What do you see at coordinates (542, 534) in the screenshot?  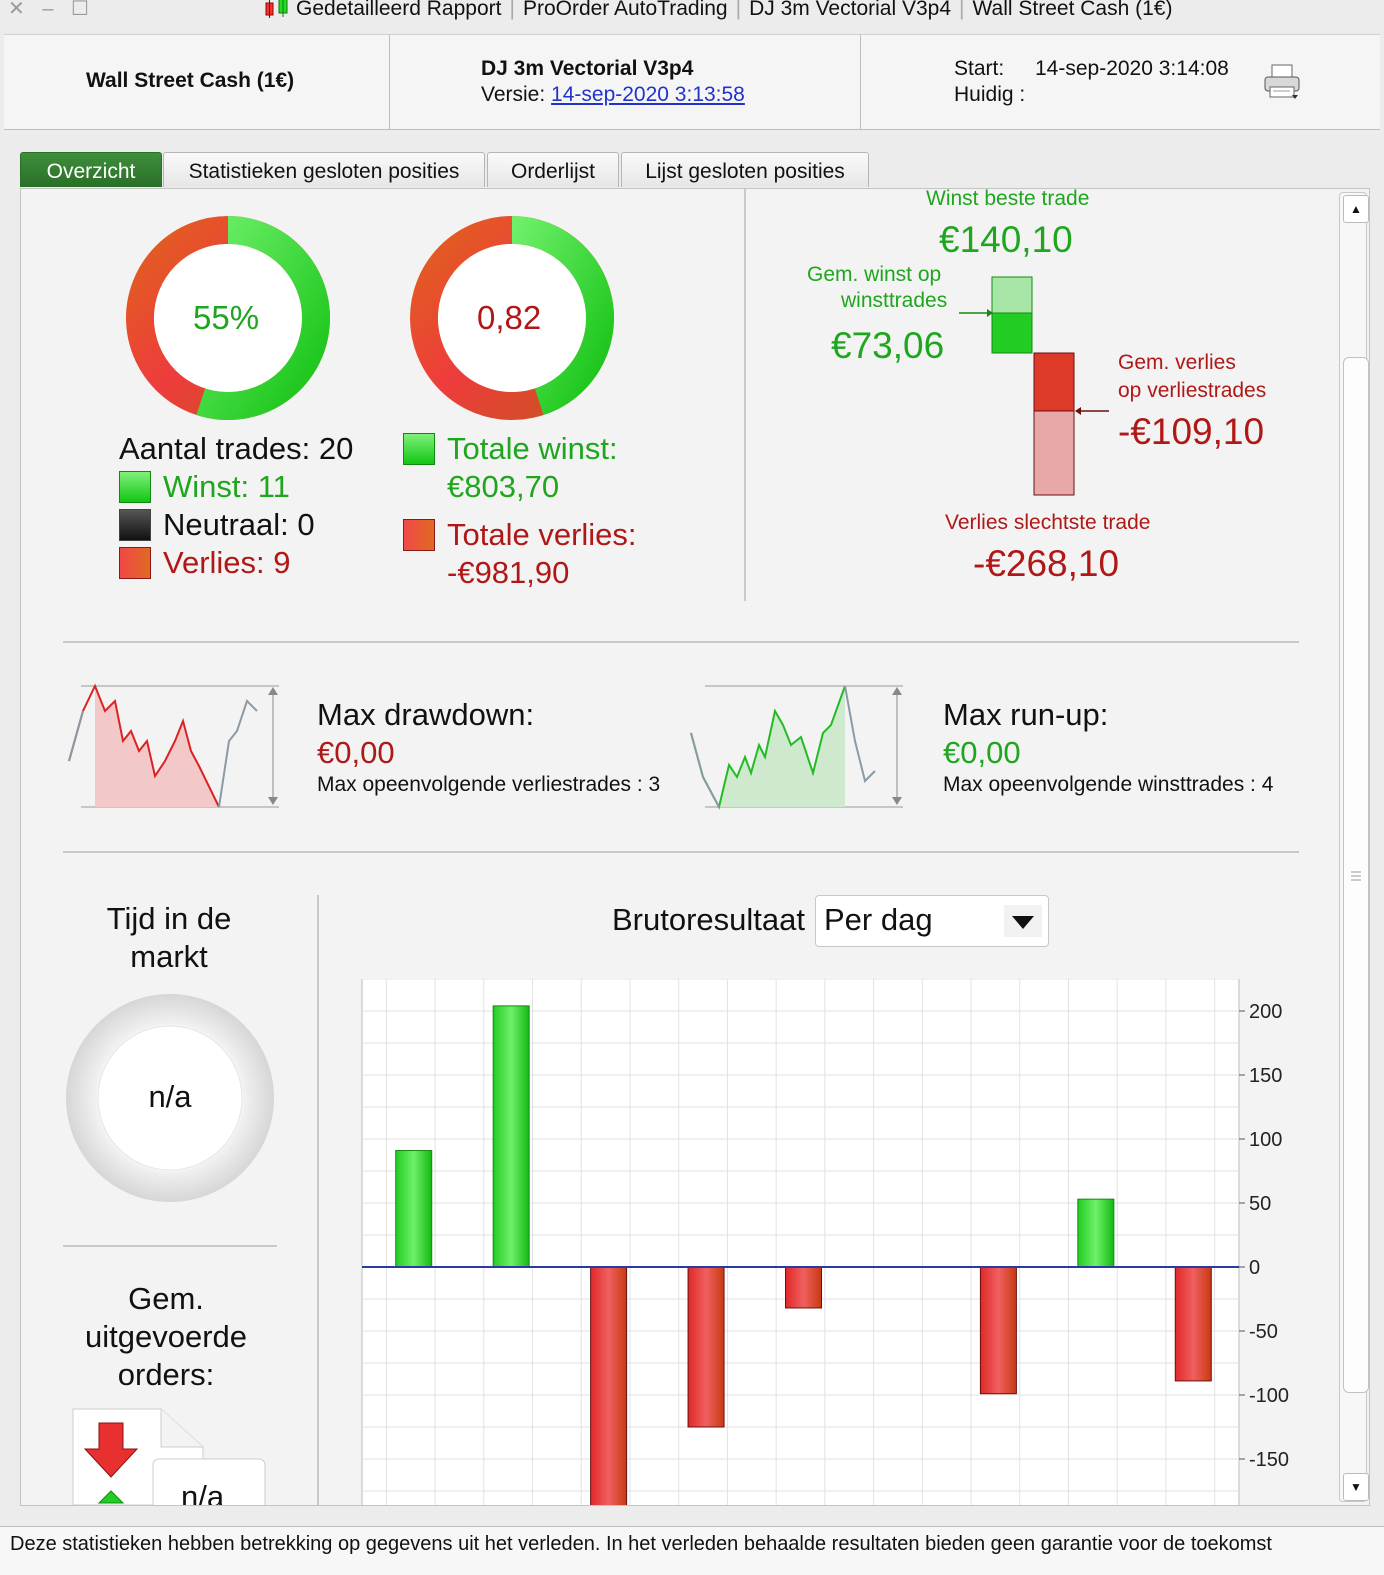 I see `total-loss-label: Totale verlies:` at bounding box center [542, 534].